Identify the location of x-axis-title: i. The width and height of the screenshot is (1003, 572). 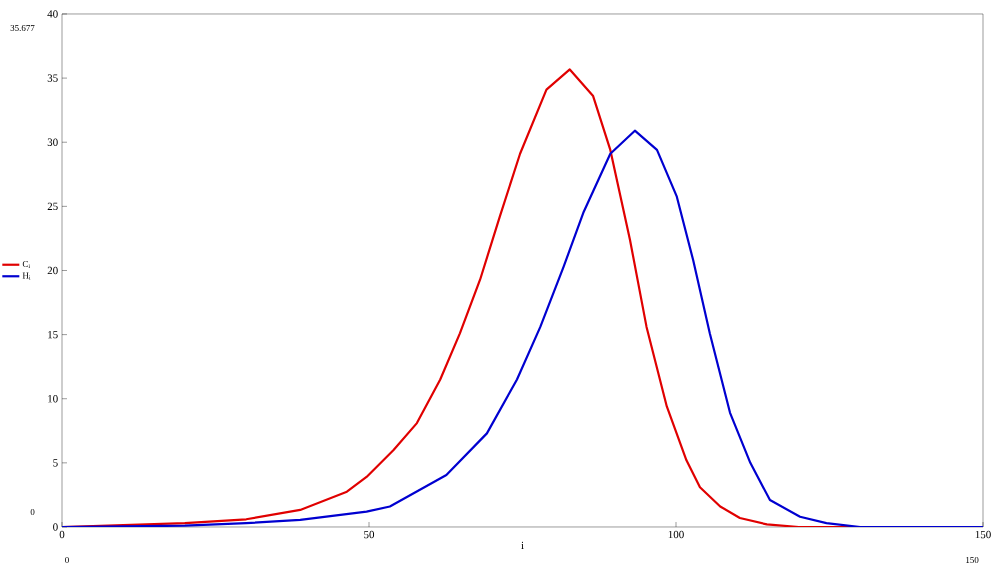
(522, 545).